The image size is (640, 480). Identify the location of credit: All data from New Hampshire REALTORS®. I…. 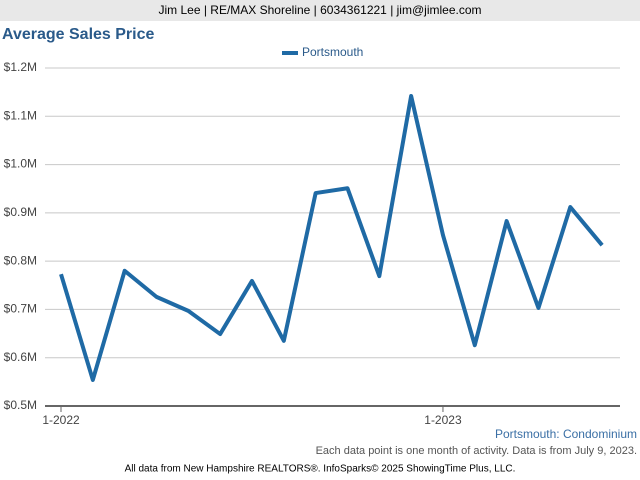
(320, 469).